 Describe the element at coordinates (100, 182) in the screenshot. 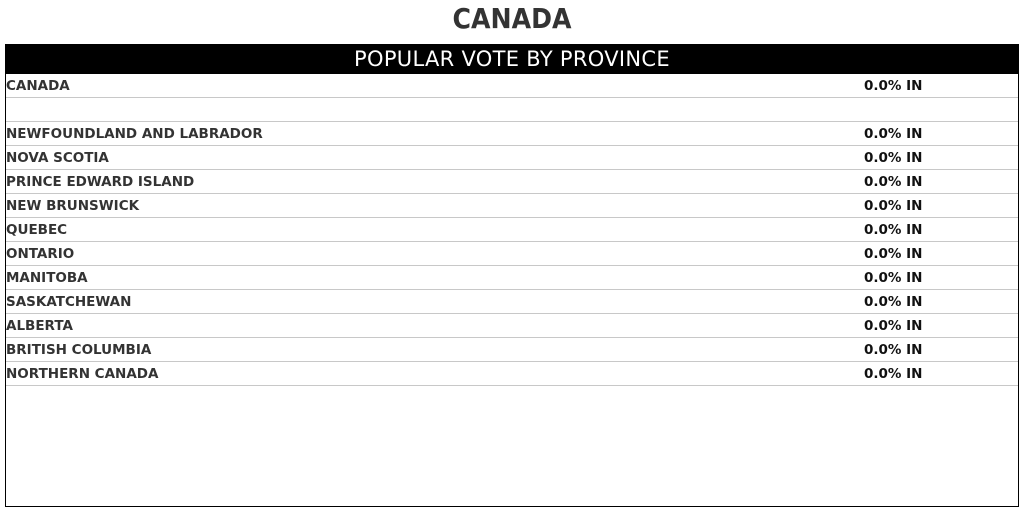

I see `row-name: PRINCE EDWARD ISLAND` at that location.